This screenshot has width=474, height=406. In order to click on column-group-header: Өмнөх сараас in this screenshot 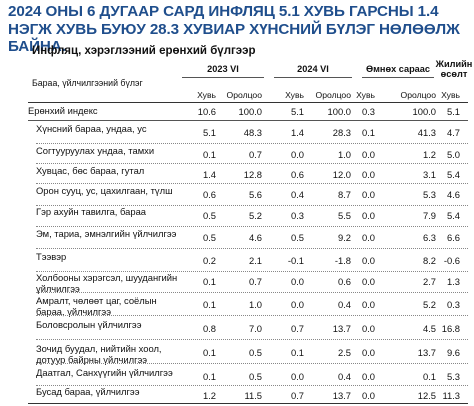, I will do `click(398, 69)`.